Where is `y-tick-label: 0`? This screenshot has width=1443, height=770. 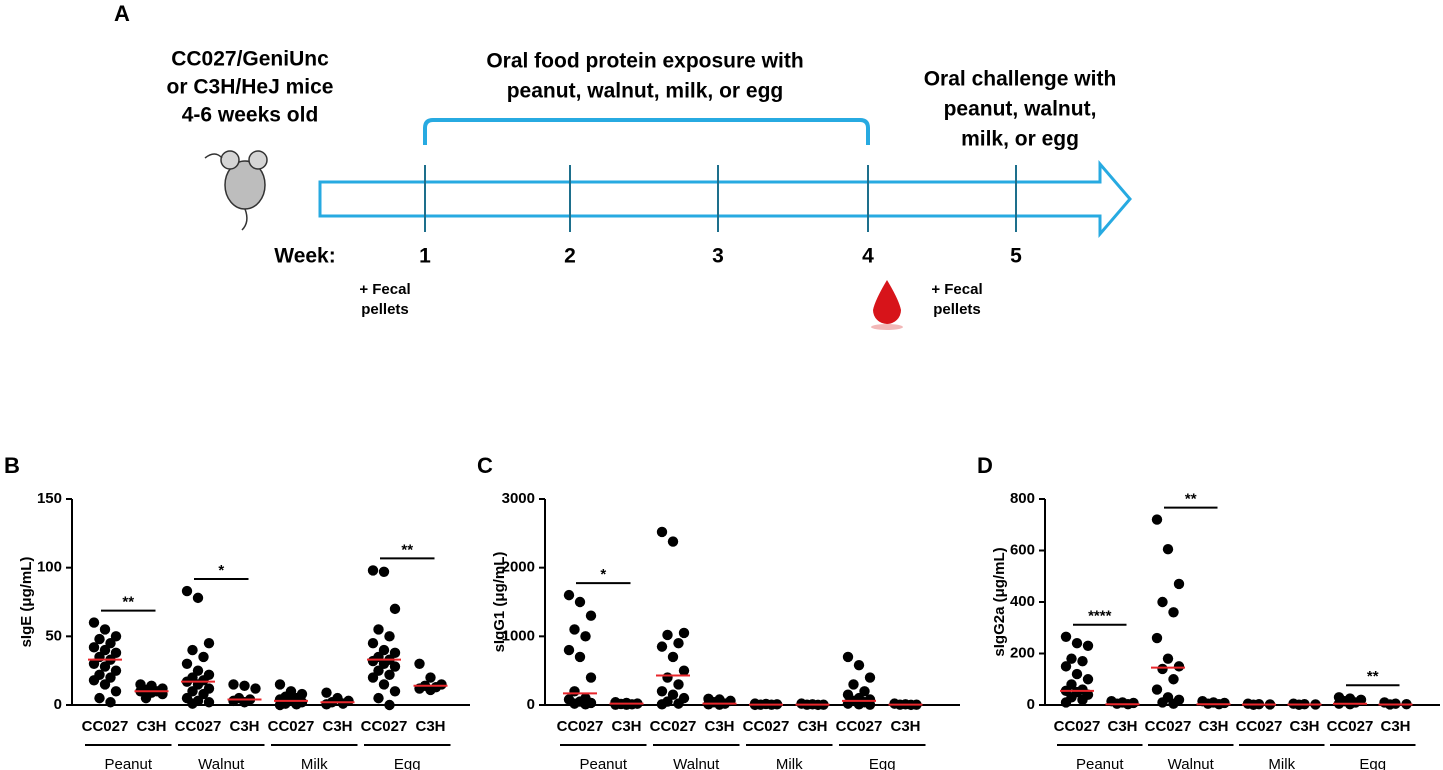 y-tick-label: 0 is located at coordinates (531, 704).